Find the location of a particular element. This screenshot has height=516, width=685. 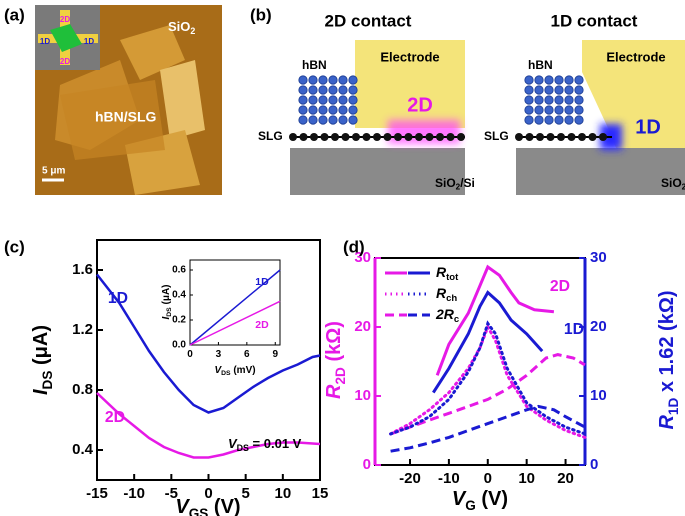

x-axis-title-rest: (V) is located at coordinates (224, 506).